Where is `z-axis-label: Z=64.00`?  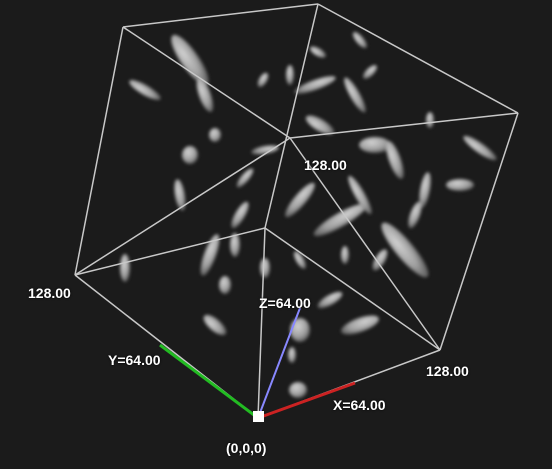 z-axis-label: Z=64.00 is located at coordinates (285, 303).